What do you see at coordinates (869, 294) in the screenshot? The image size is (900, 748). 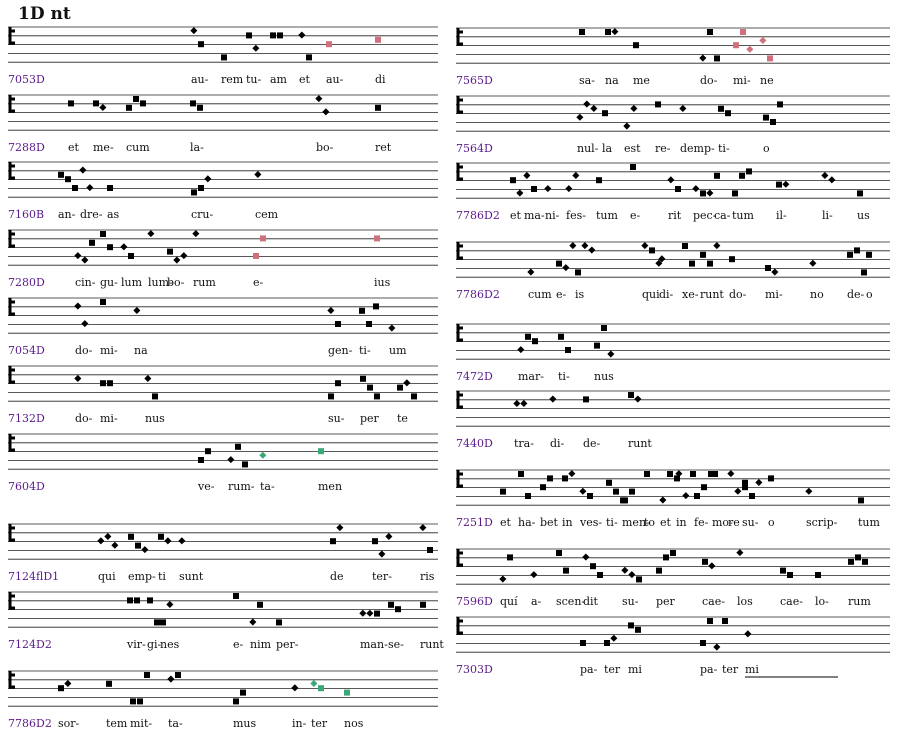 I see `syllable: o` at bounding box center [869, 294].